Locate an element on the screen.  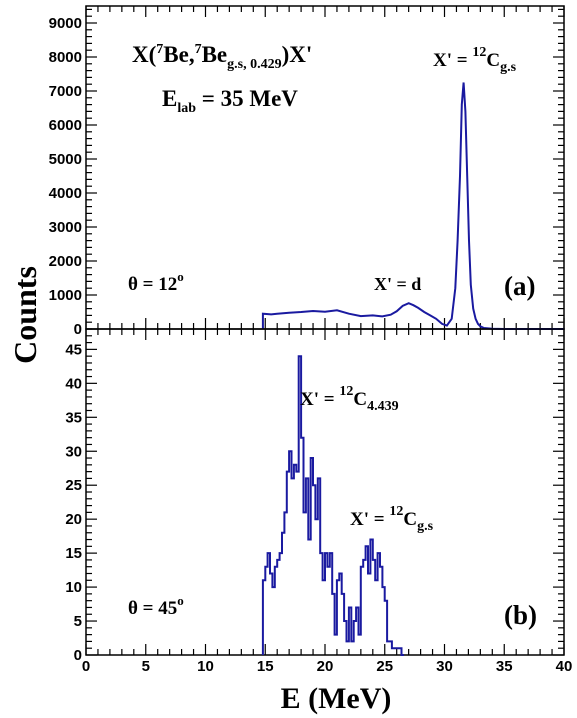
panel-a-y-tick-label: 8000 is located at coordinates (65, 57).